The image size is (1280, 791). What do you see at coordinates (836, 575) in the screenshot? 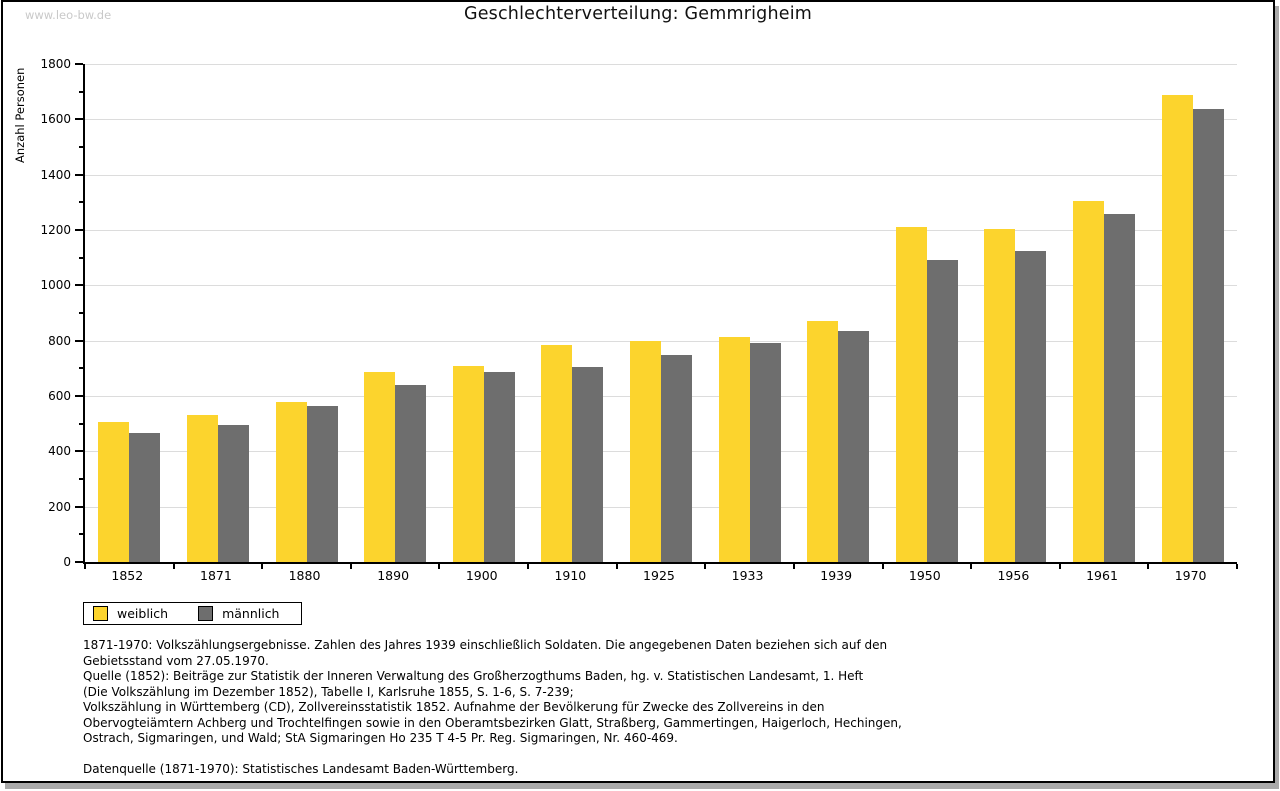
I see `x-axis-label-1939: 1939` at bounding box center [836, 575].